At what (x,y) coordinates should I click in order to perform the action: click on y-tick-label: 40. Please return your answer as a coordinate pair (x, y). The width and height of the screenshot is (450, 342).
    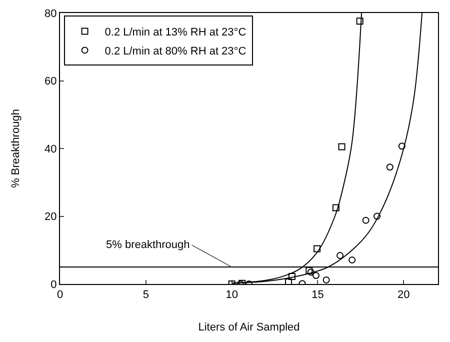
    Looking at the image, I should click on (50, 149).